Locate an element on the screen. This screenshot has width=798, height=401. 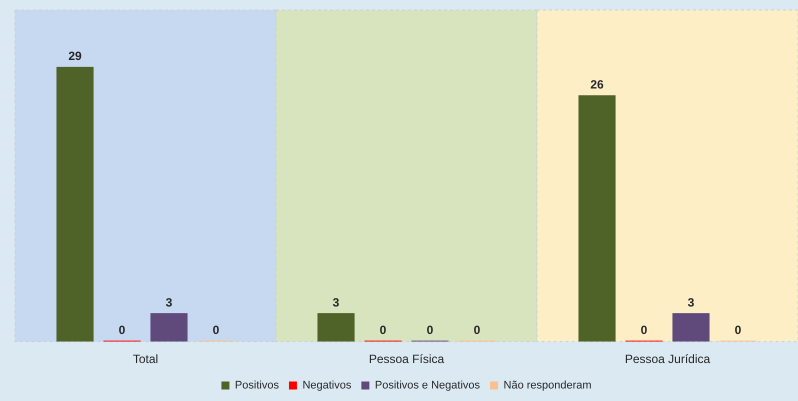
x-tick-label: Pessoa Física is located at coordinates (406, 359).